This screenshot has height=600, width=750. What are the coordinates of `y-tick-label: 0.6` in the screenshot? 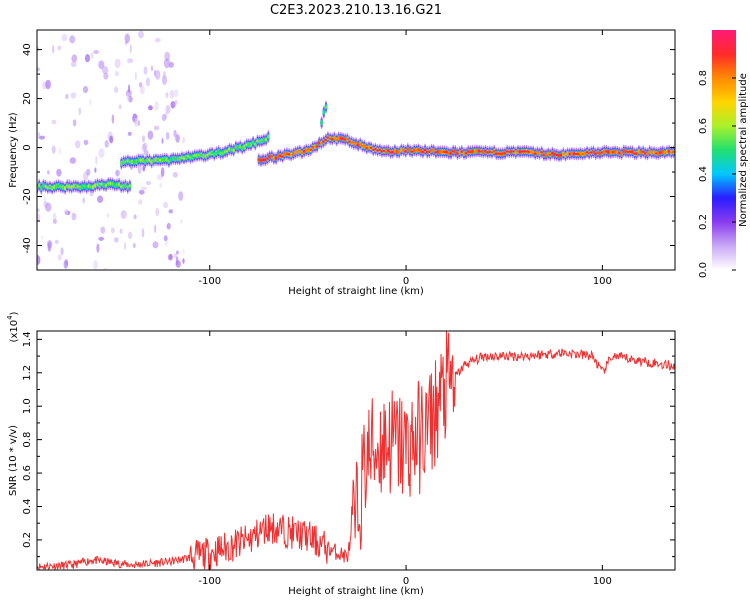 It's located at (27, 473).